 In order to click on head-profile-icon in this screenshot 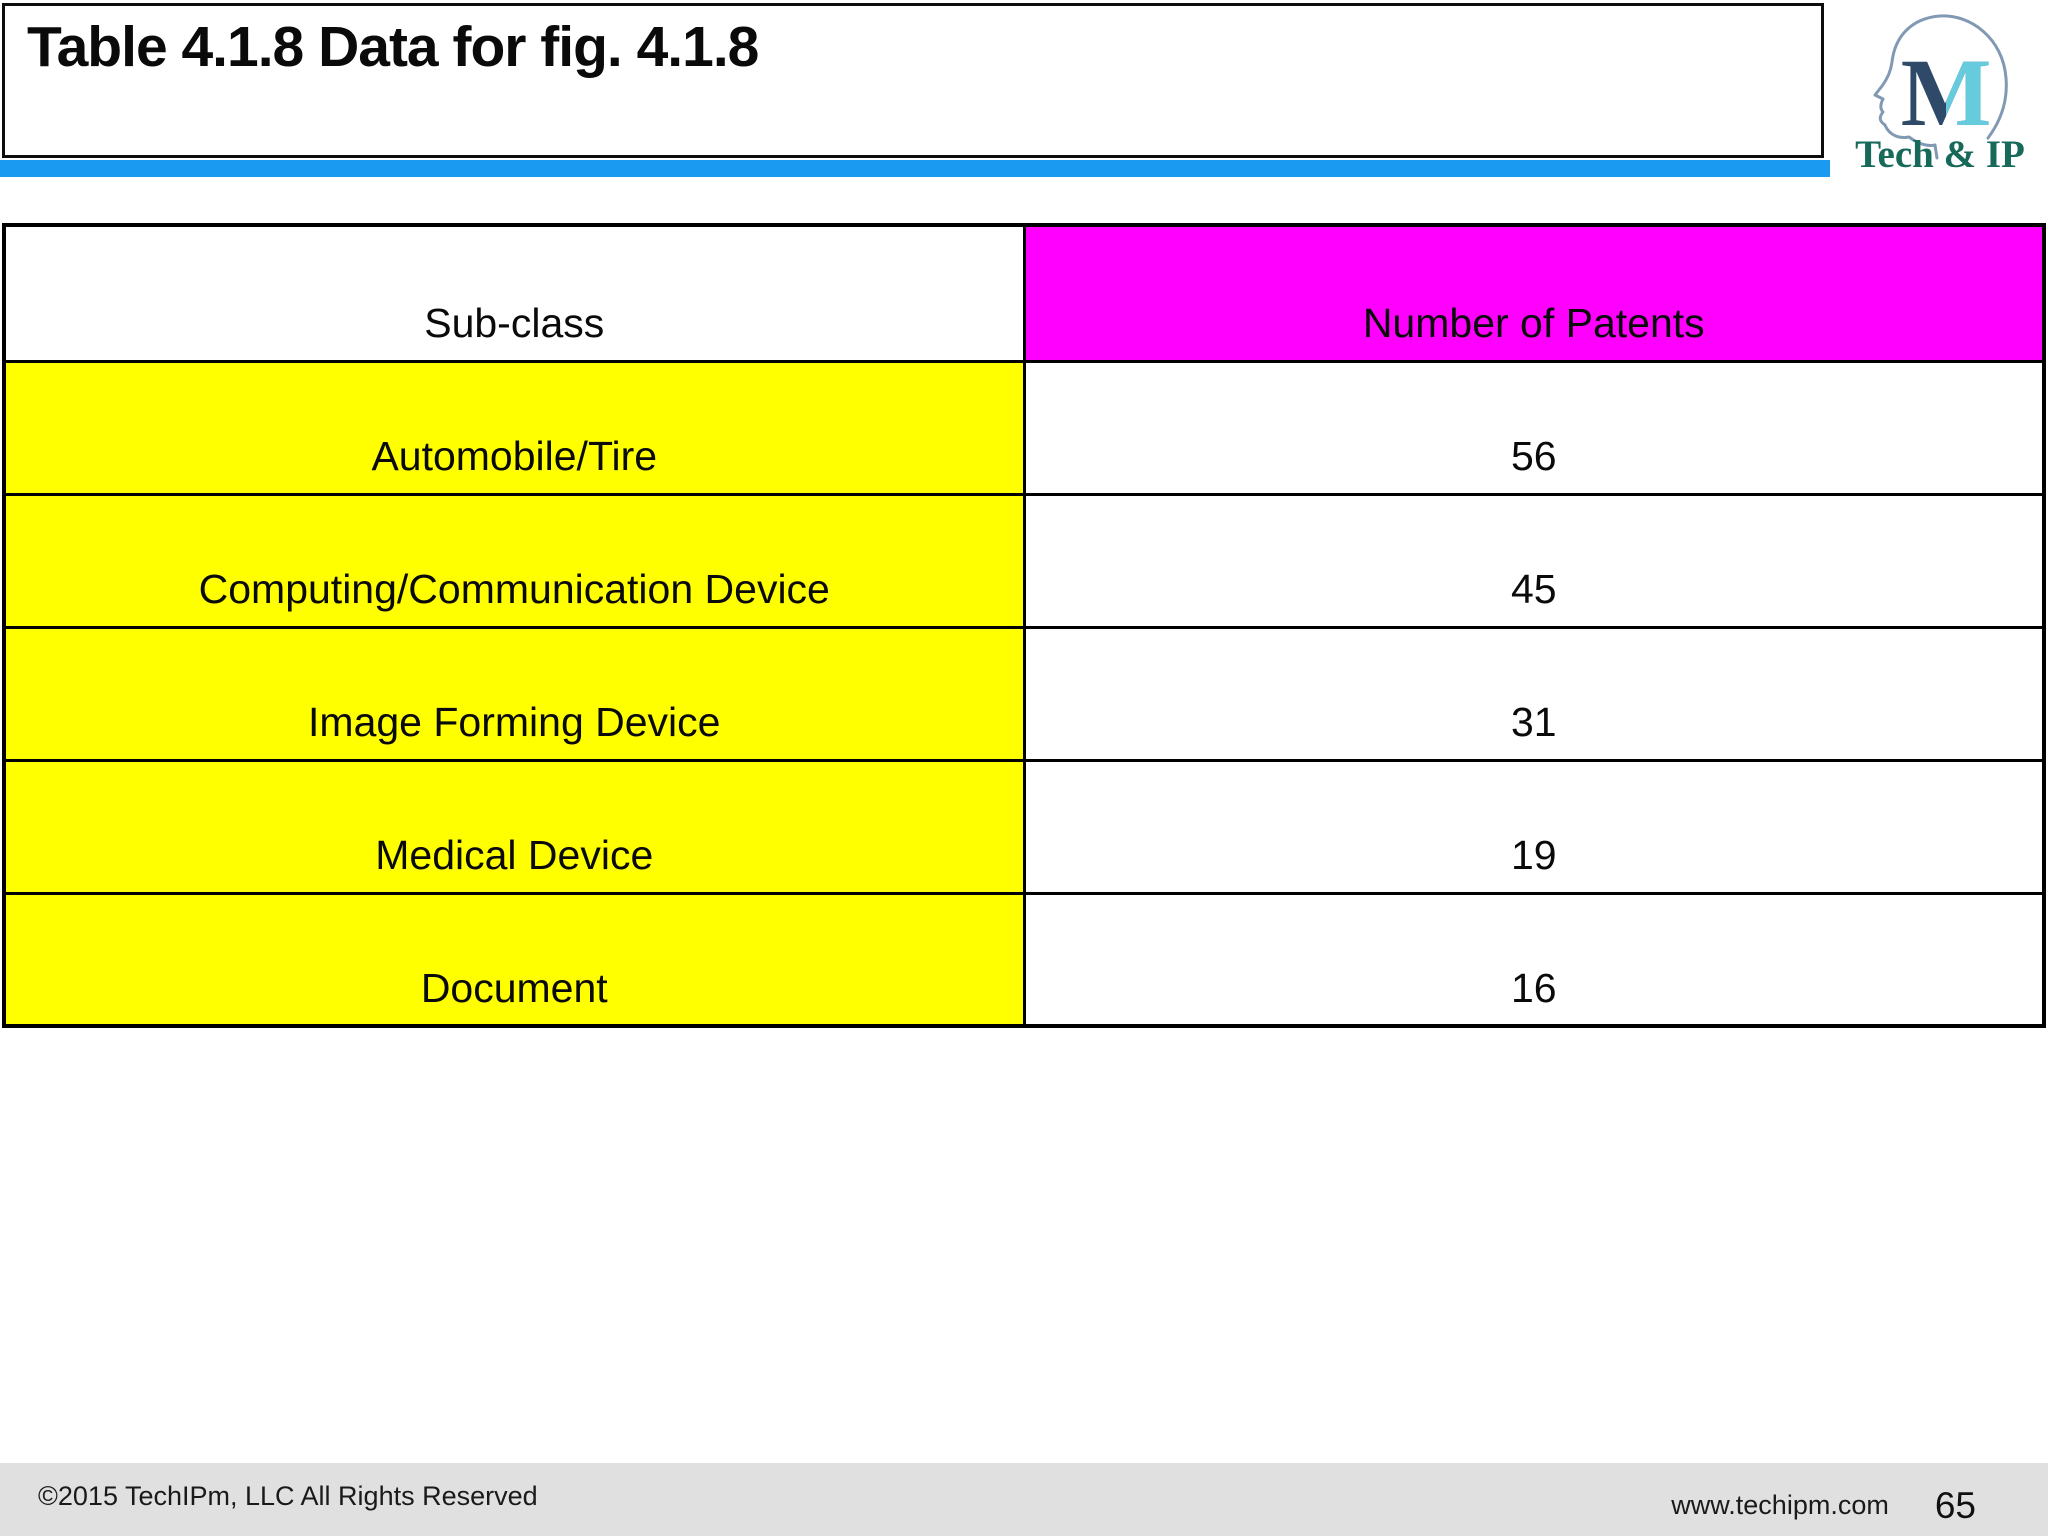, I will do `click(1940, 87)`.